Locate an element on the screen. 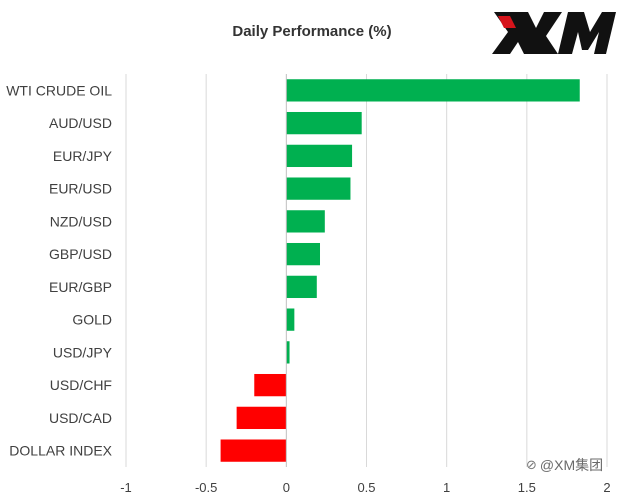  category-label: EUR/GBP is located at coordinates (80, 287).